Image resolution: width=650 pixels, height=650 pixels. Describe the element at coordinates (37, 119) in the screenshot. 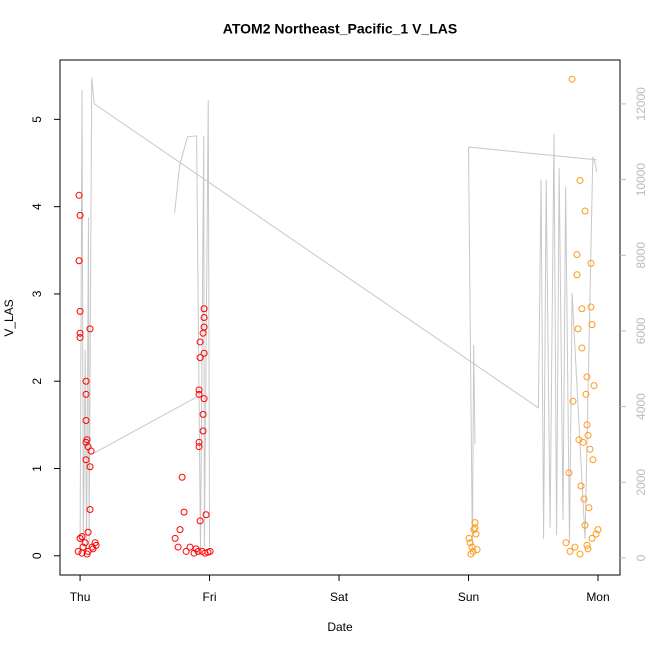

I see `y-tick-label: 5` at that location.